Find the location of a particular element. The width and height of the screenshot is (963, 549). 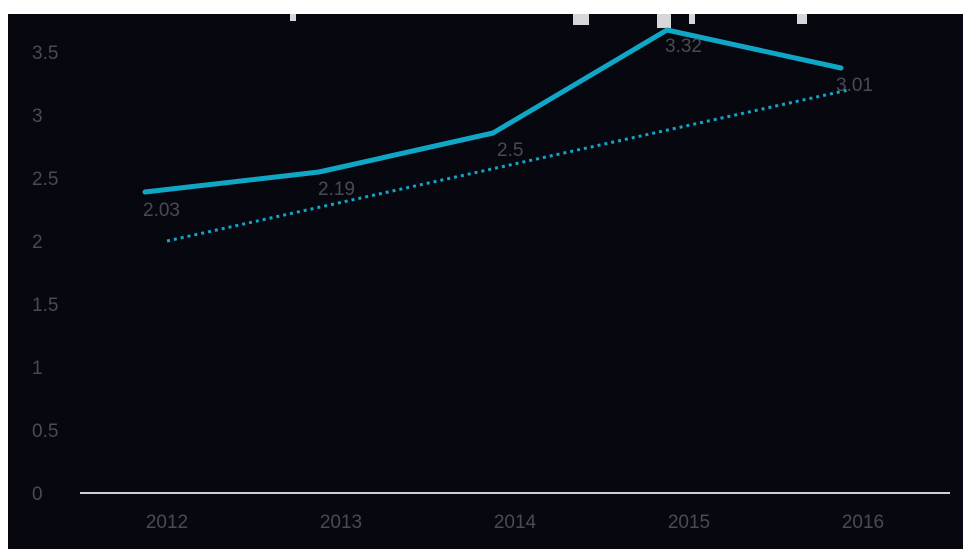

data-label: 2.19 is located at coordinates (336, 189).